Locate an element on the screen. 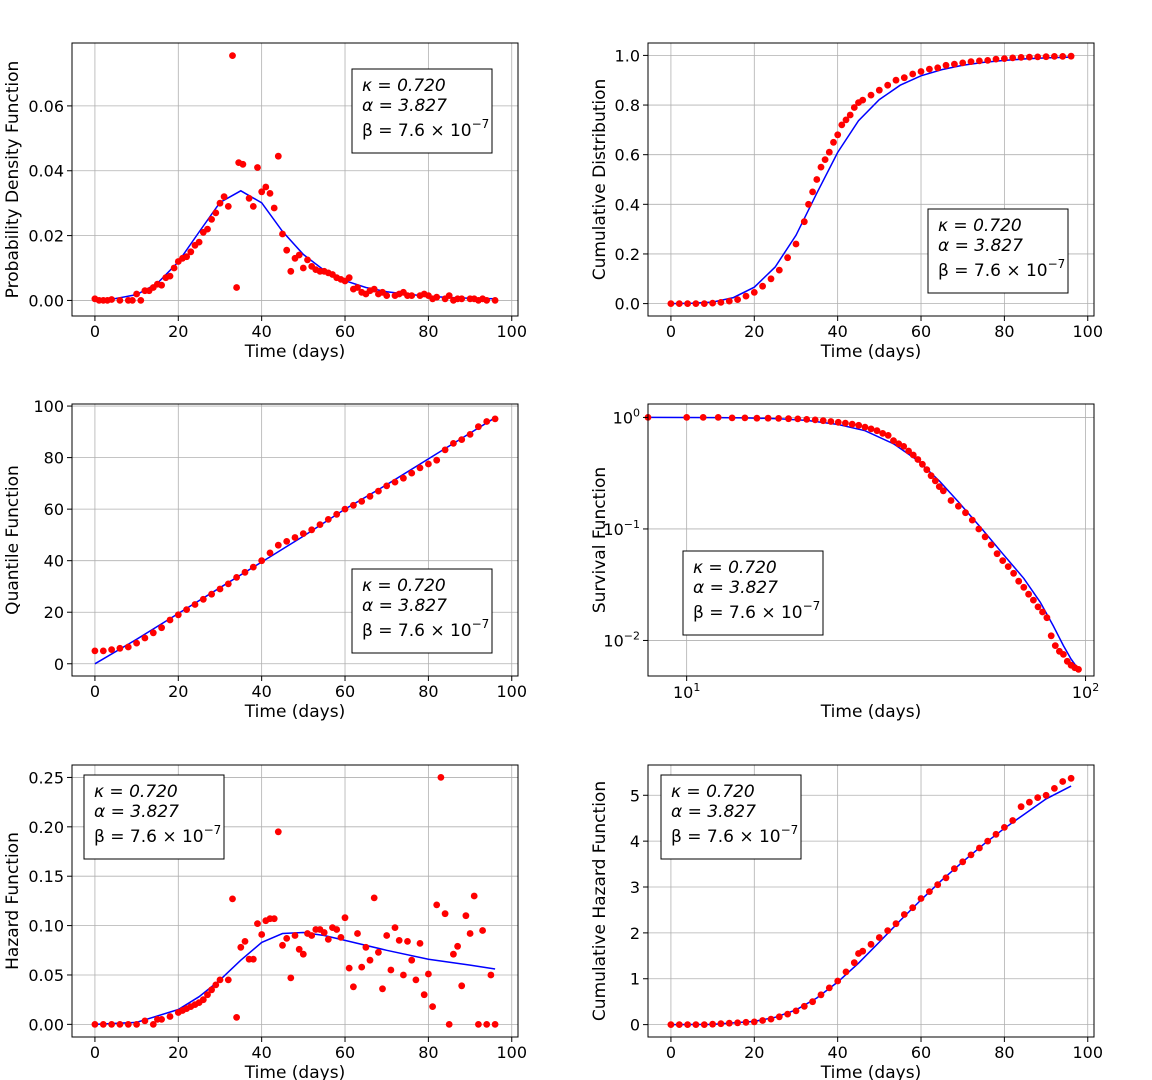 The image size is (1152, 1080). y-tick-label: 40 is located at coordinates (54, 561).